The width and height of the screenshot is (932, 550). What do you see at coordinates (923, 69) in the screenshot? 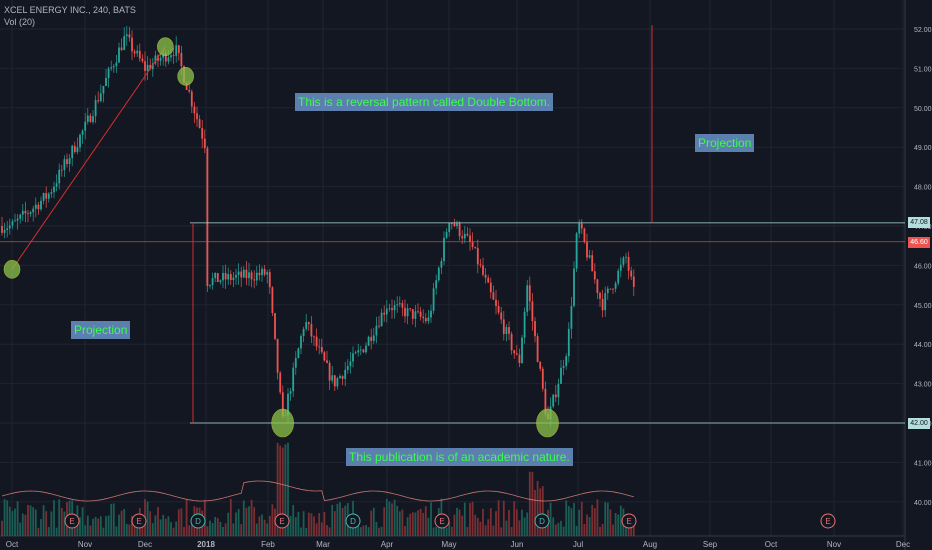
I see `y-tick-label: 51.00` at bounding box center [923, 69].